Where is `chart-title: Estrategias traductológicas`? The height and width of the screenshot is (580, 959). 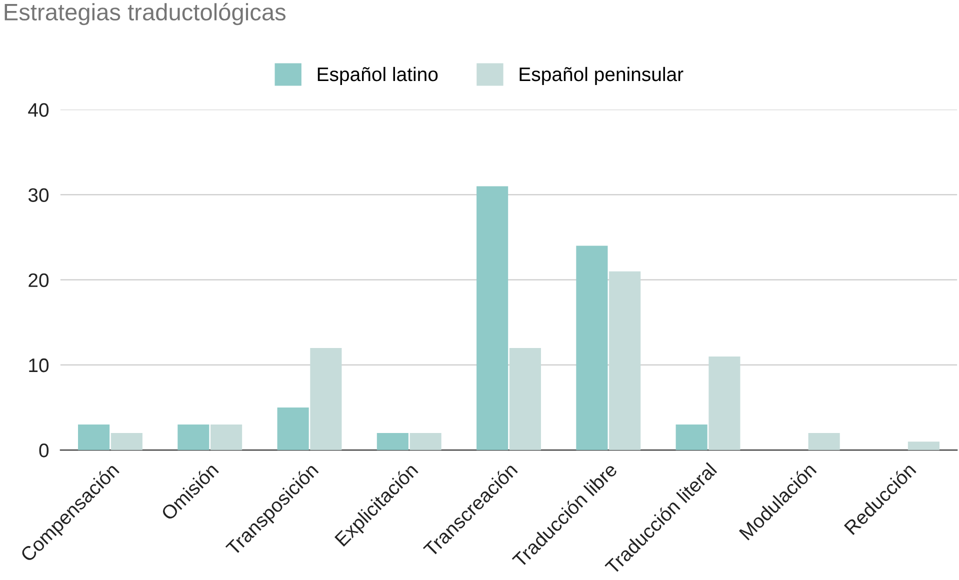 chart-title: Estrategias traductológicas is located at coordinates (145, 14).